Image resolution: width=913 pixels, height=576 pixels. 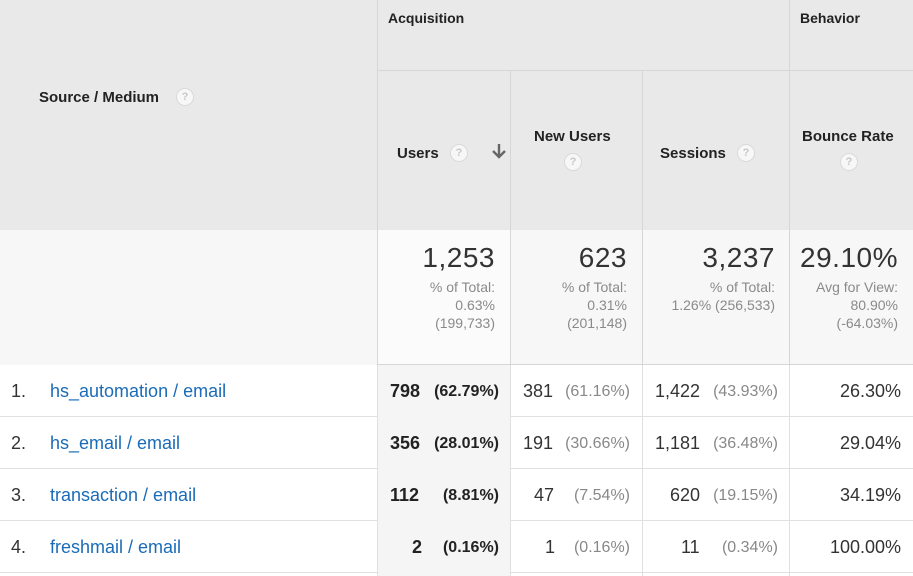 What do you see at coordinates (466, 391) in the screenshot?
I see `users-percent: (62.79%)` at bounding box center [466, 391].